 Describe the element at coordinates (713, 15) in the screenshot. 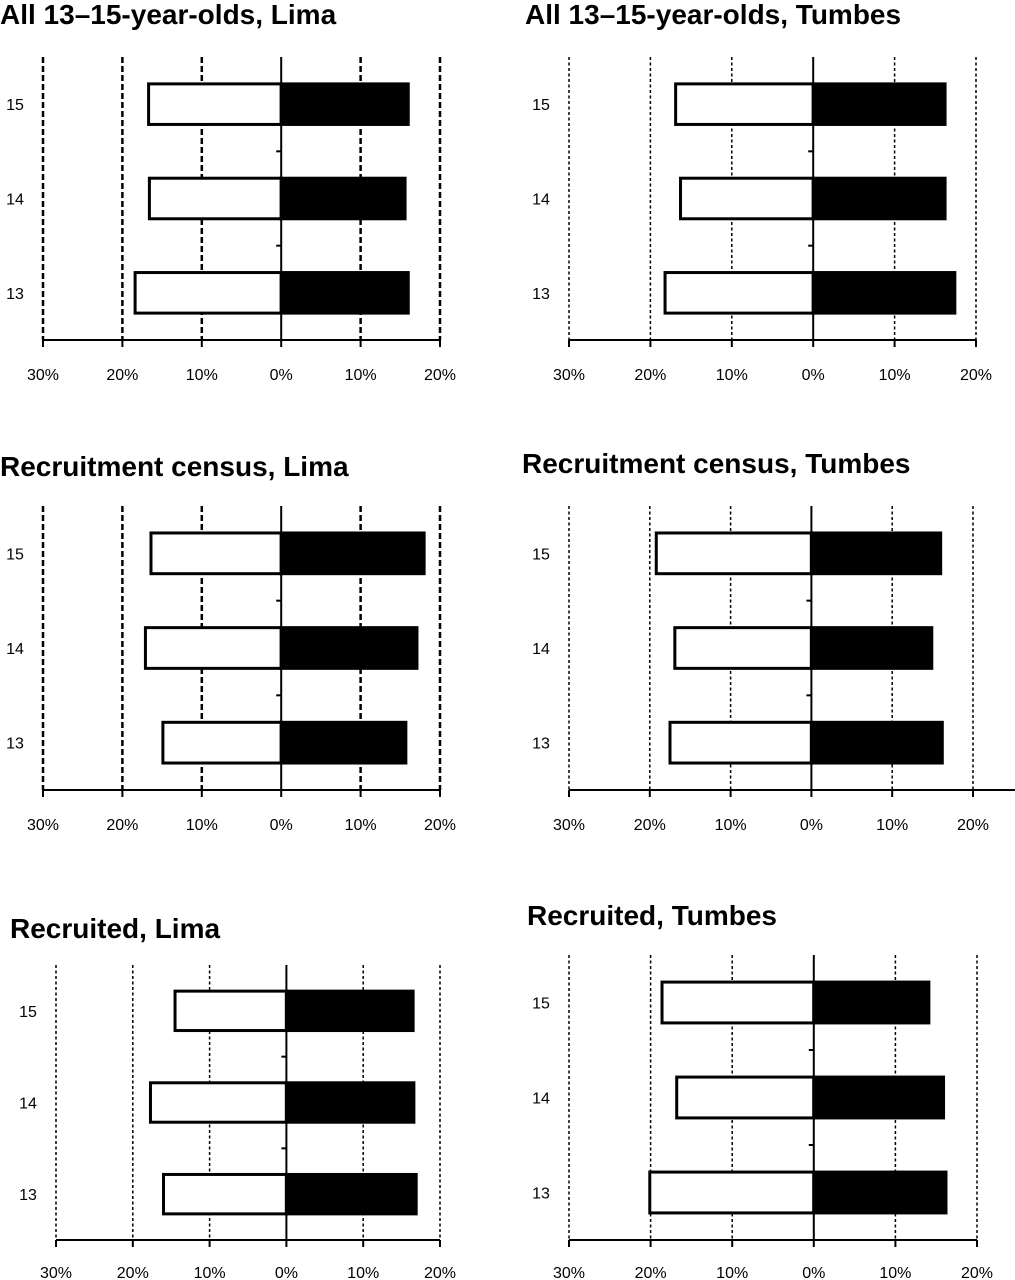

I see `panel-title: All 13–15-year-olds, Tumbes` at that location.